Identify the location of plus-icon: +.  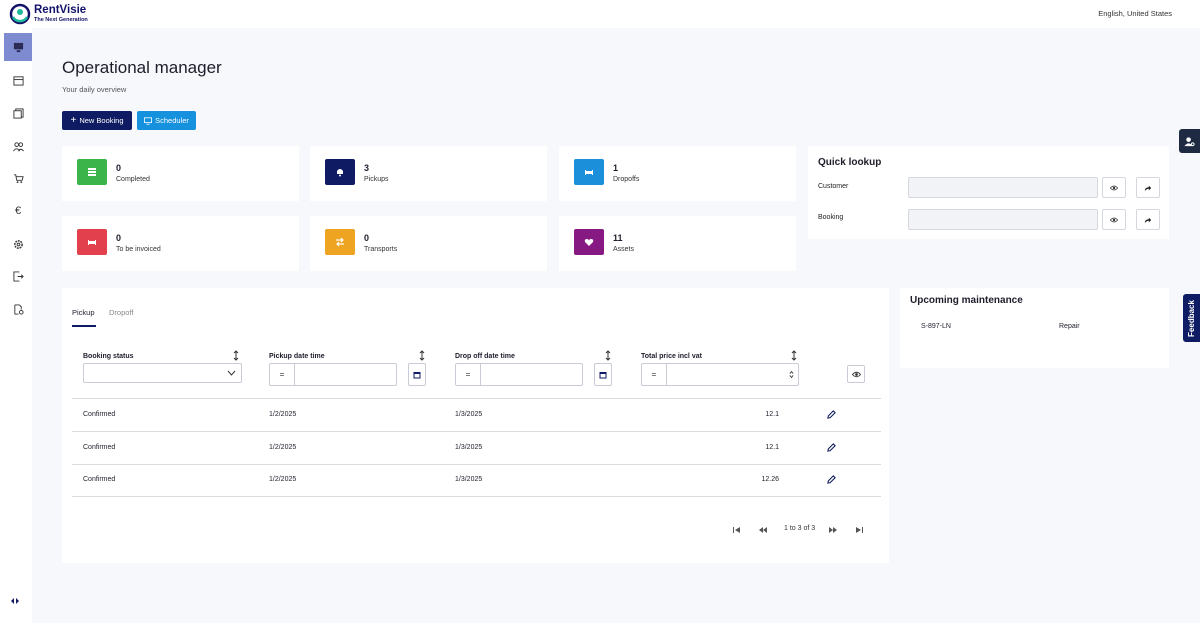
(73, 120).